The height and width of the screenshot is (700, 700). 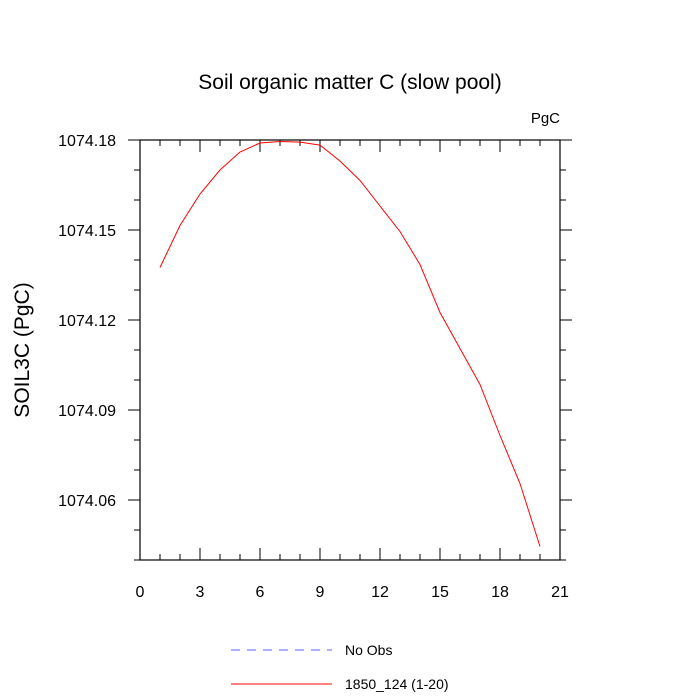 I want to click on units-label: PgC, so click(x=545, y=118).